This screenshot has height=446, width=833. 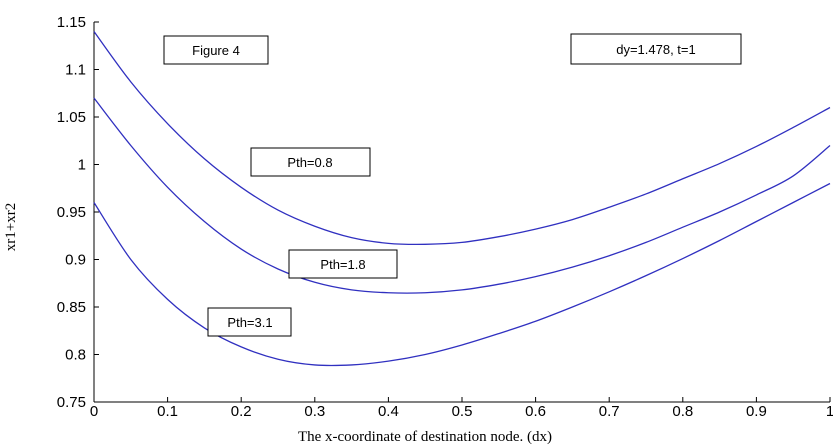 I want to click on series-label-text: Pth=3.1, so click(x=249, y=322).